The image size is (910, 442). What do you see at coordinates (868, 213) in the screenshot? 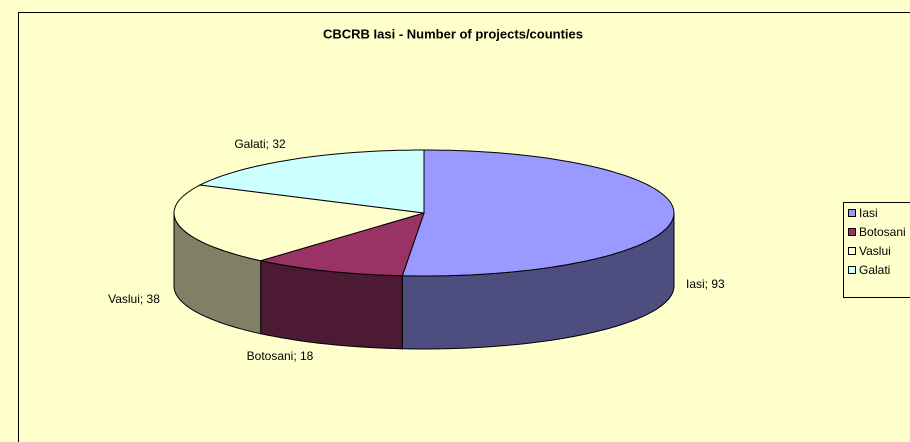
I see `legend-label: Iasi` at bounding box center [868, 213].